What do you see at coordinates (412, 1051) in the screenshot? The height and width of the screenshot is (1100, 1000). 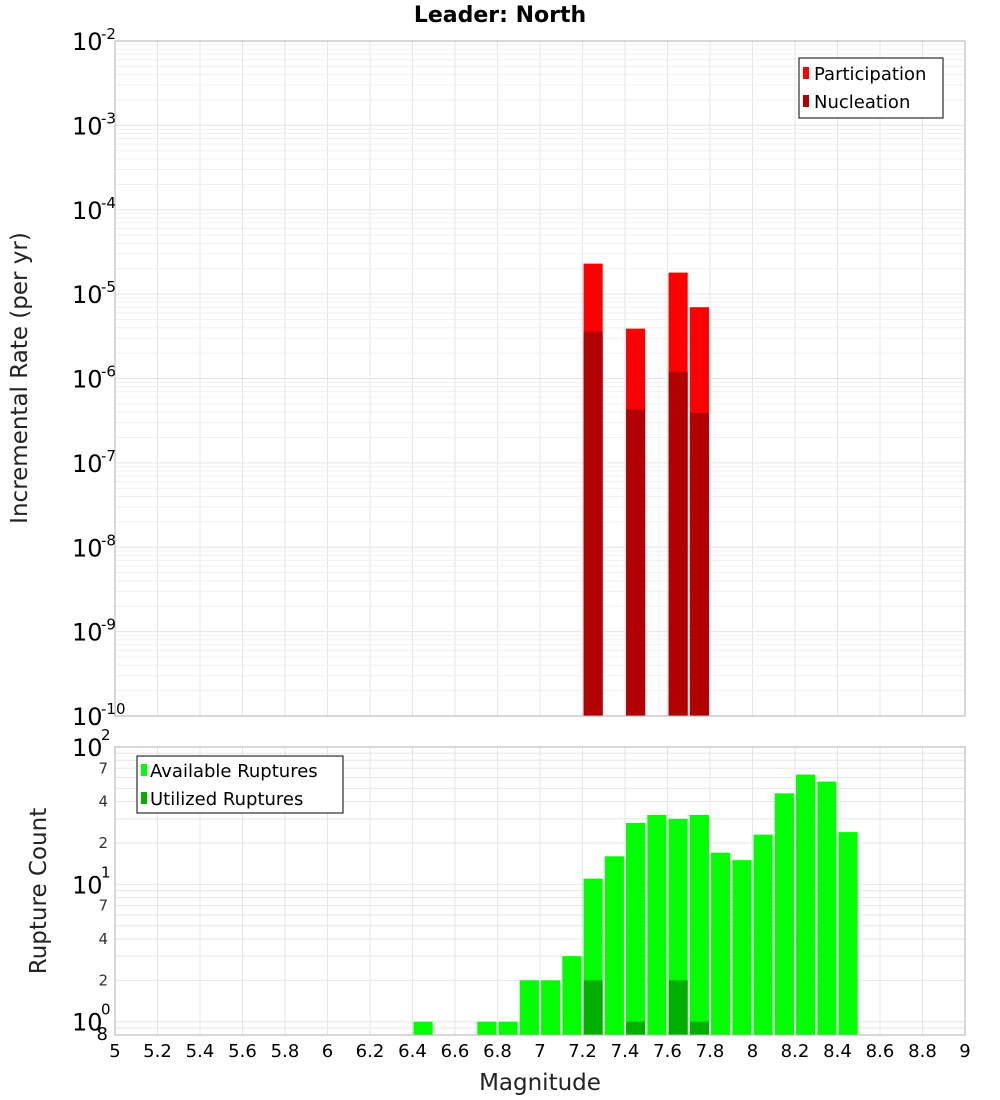 I see `x-tick-label: 6.4` at bounding box center [412, 1051].